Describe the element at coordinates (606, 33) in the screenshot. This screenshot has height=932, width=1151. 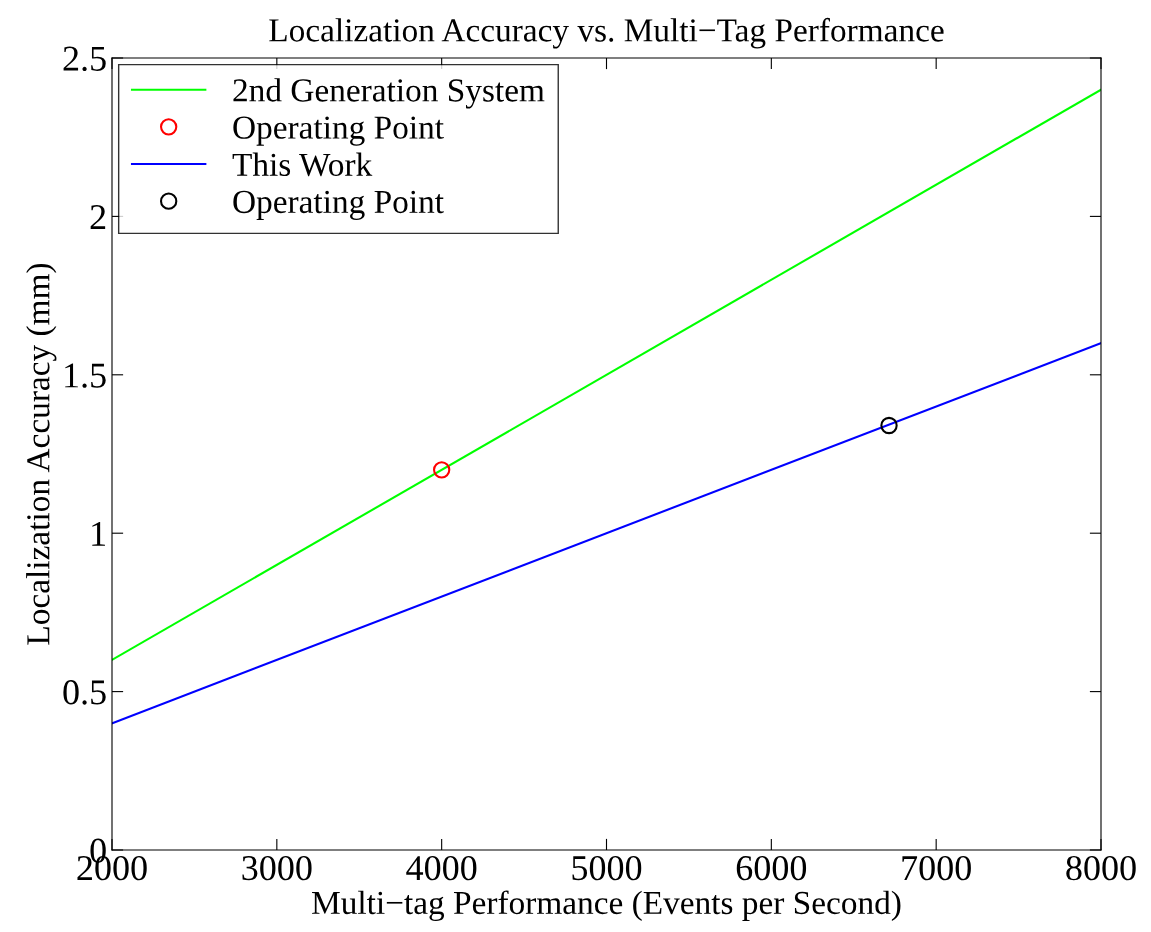
I see `chart-title: Localization Accuracy vs. Multi−Tag Performance` at that location.